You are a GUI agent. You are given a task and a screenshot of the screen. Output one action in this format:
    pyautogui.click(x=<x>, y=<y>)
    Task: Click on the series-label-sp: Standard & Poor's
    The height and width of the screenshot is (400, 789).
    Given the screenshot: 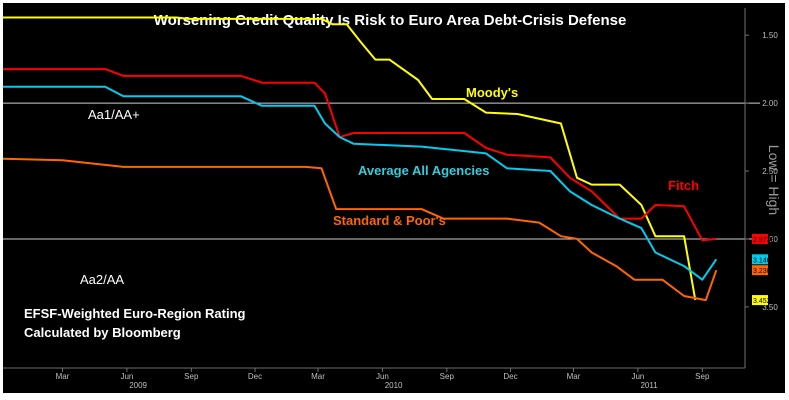 What is the action you would take?
    pyautogui.click(x=389, y=220)
    